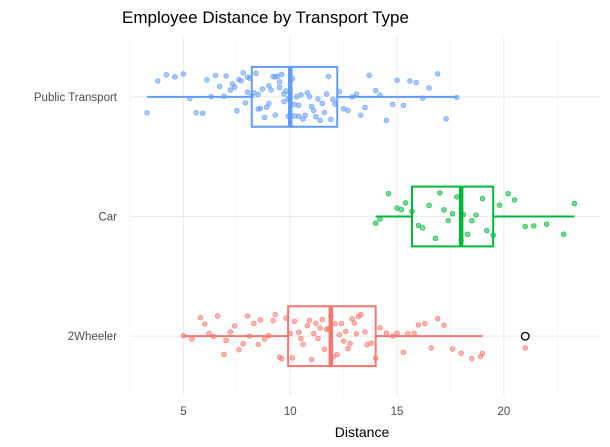  What do you see at coordinates (345, 412) in the screenshot?
I see `x-axis: 5 10 15 20` at bounding box center [345, 412].